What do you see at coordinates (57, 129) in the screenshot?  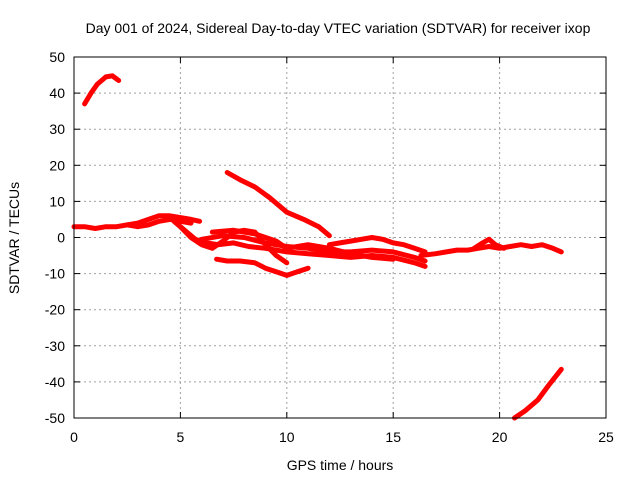 I see `y-tick-label: 30` at bounding box center [57, 129].